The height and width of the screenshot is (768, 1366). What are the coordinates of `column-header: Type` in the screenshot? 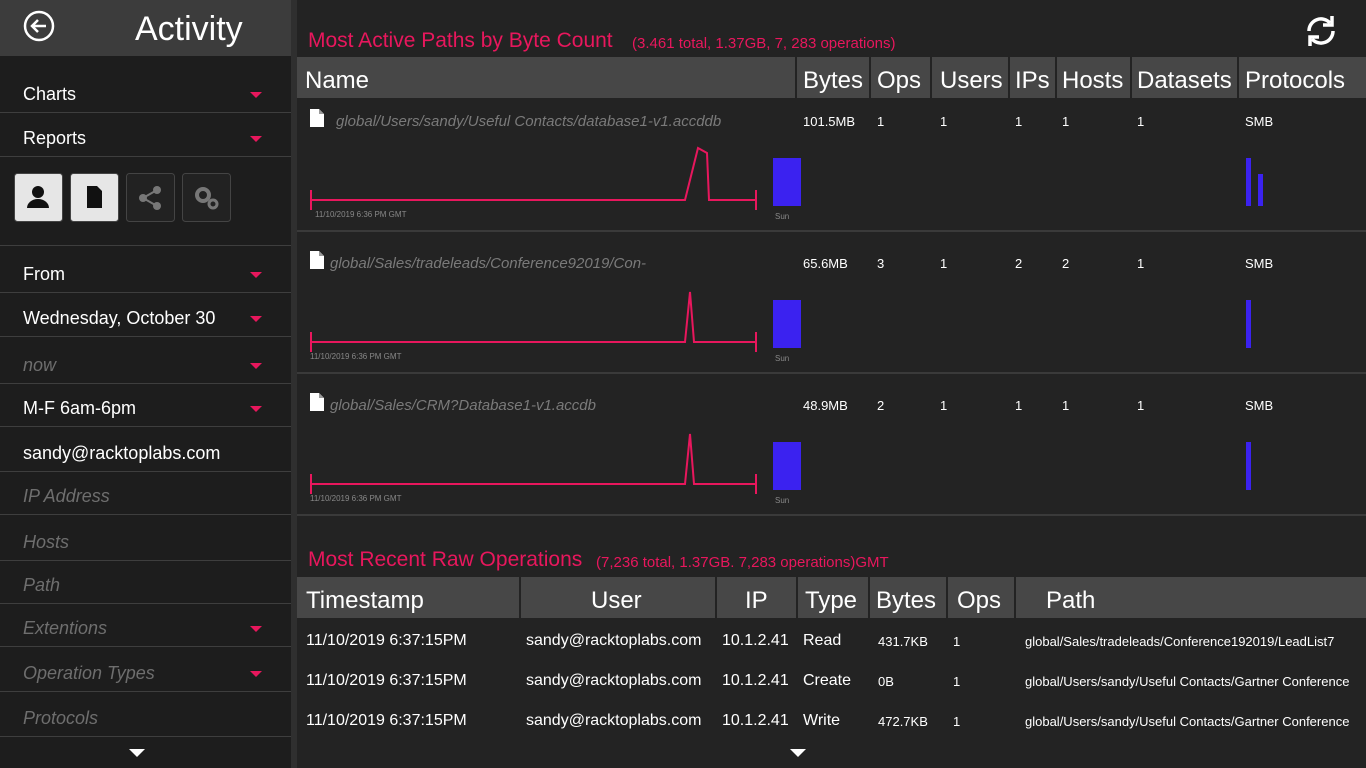 It's located at (831, 600).